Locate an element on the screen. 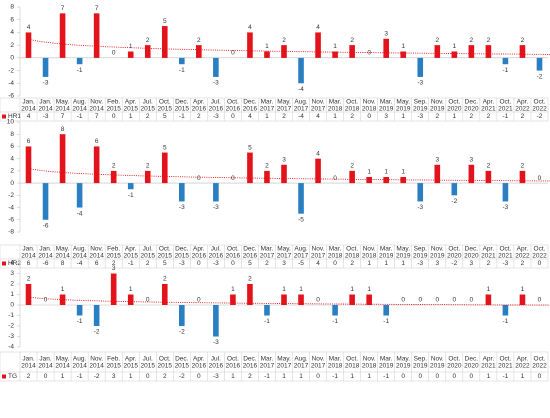  x-tick-label: Dec. 2016 is located at coordinates (250, 105).